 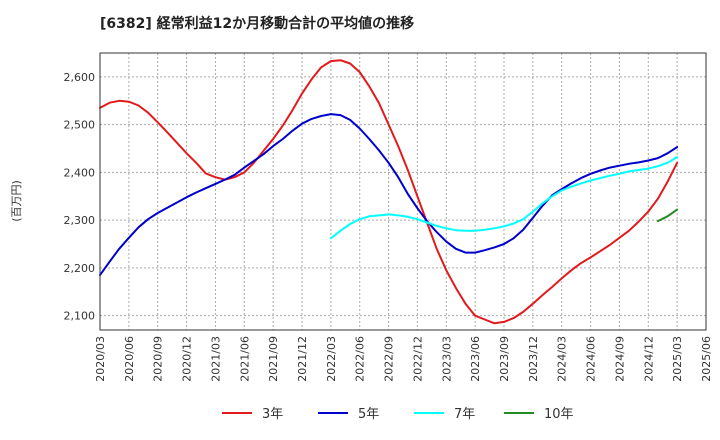 What do you see at coordinates (100, 359) in the screenshot?
I see `x-tick-label: 2020/03` at bounding box center [100, 359].